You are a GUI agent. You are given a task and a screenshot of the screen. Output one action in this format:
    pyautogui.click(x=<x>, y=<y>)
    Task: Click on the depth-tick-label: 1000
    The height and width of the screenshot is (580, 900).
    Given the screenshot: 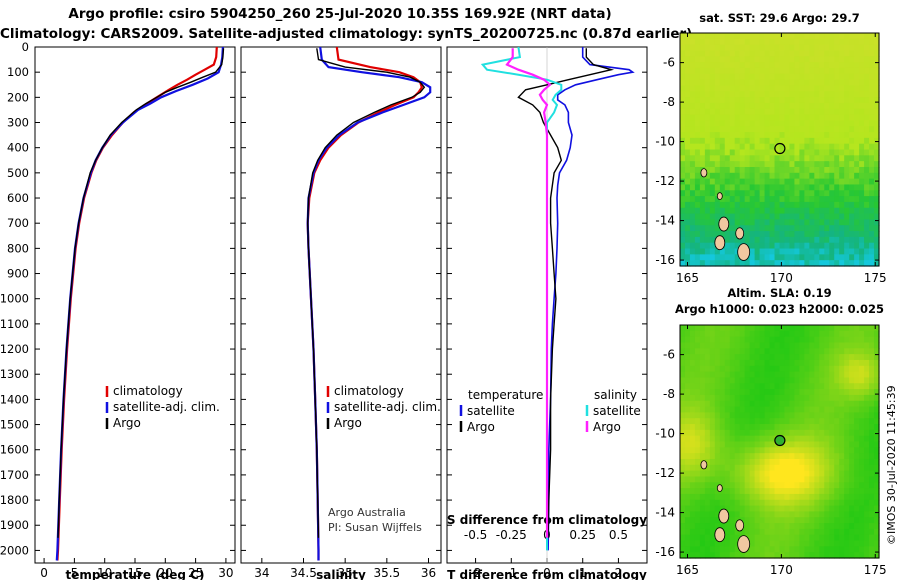 What is the action you would take?
    pyautogui.click(x=14, y=299)
    